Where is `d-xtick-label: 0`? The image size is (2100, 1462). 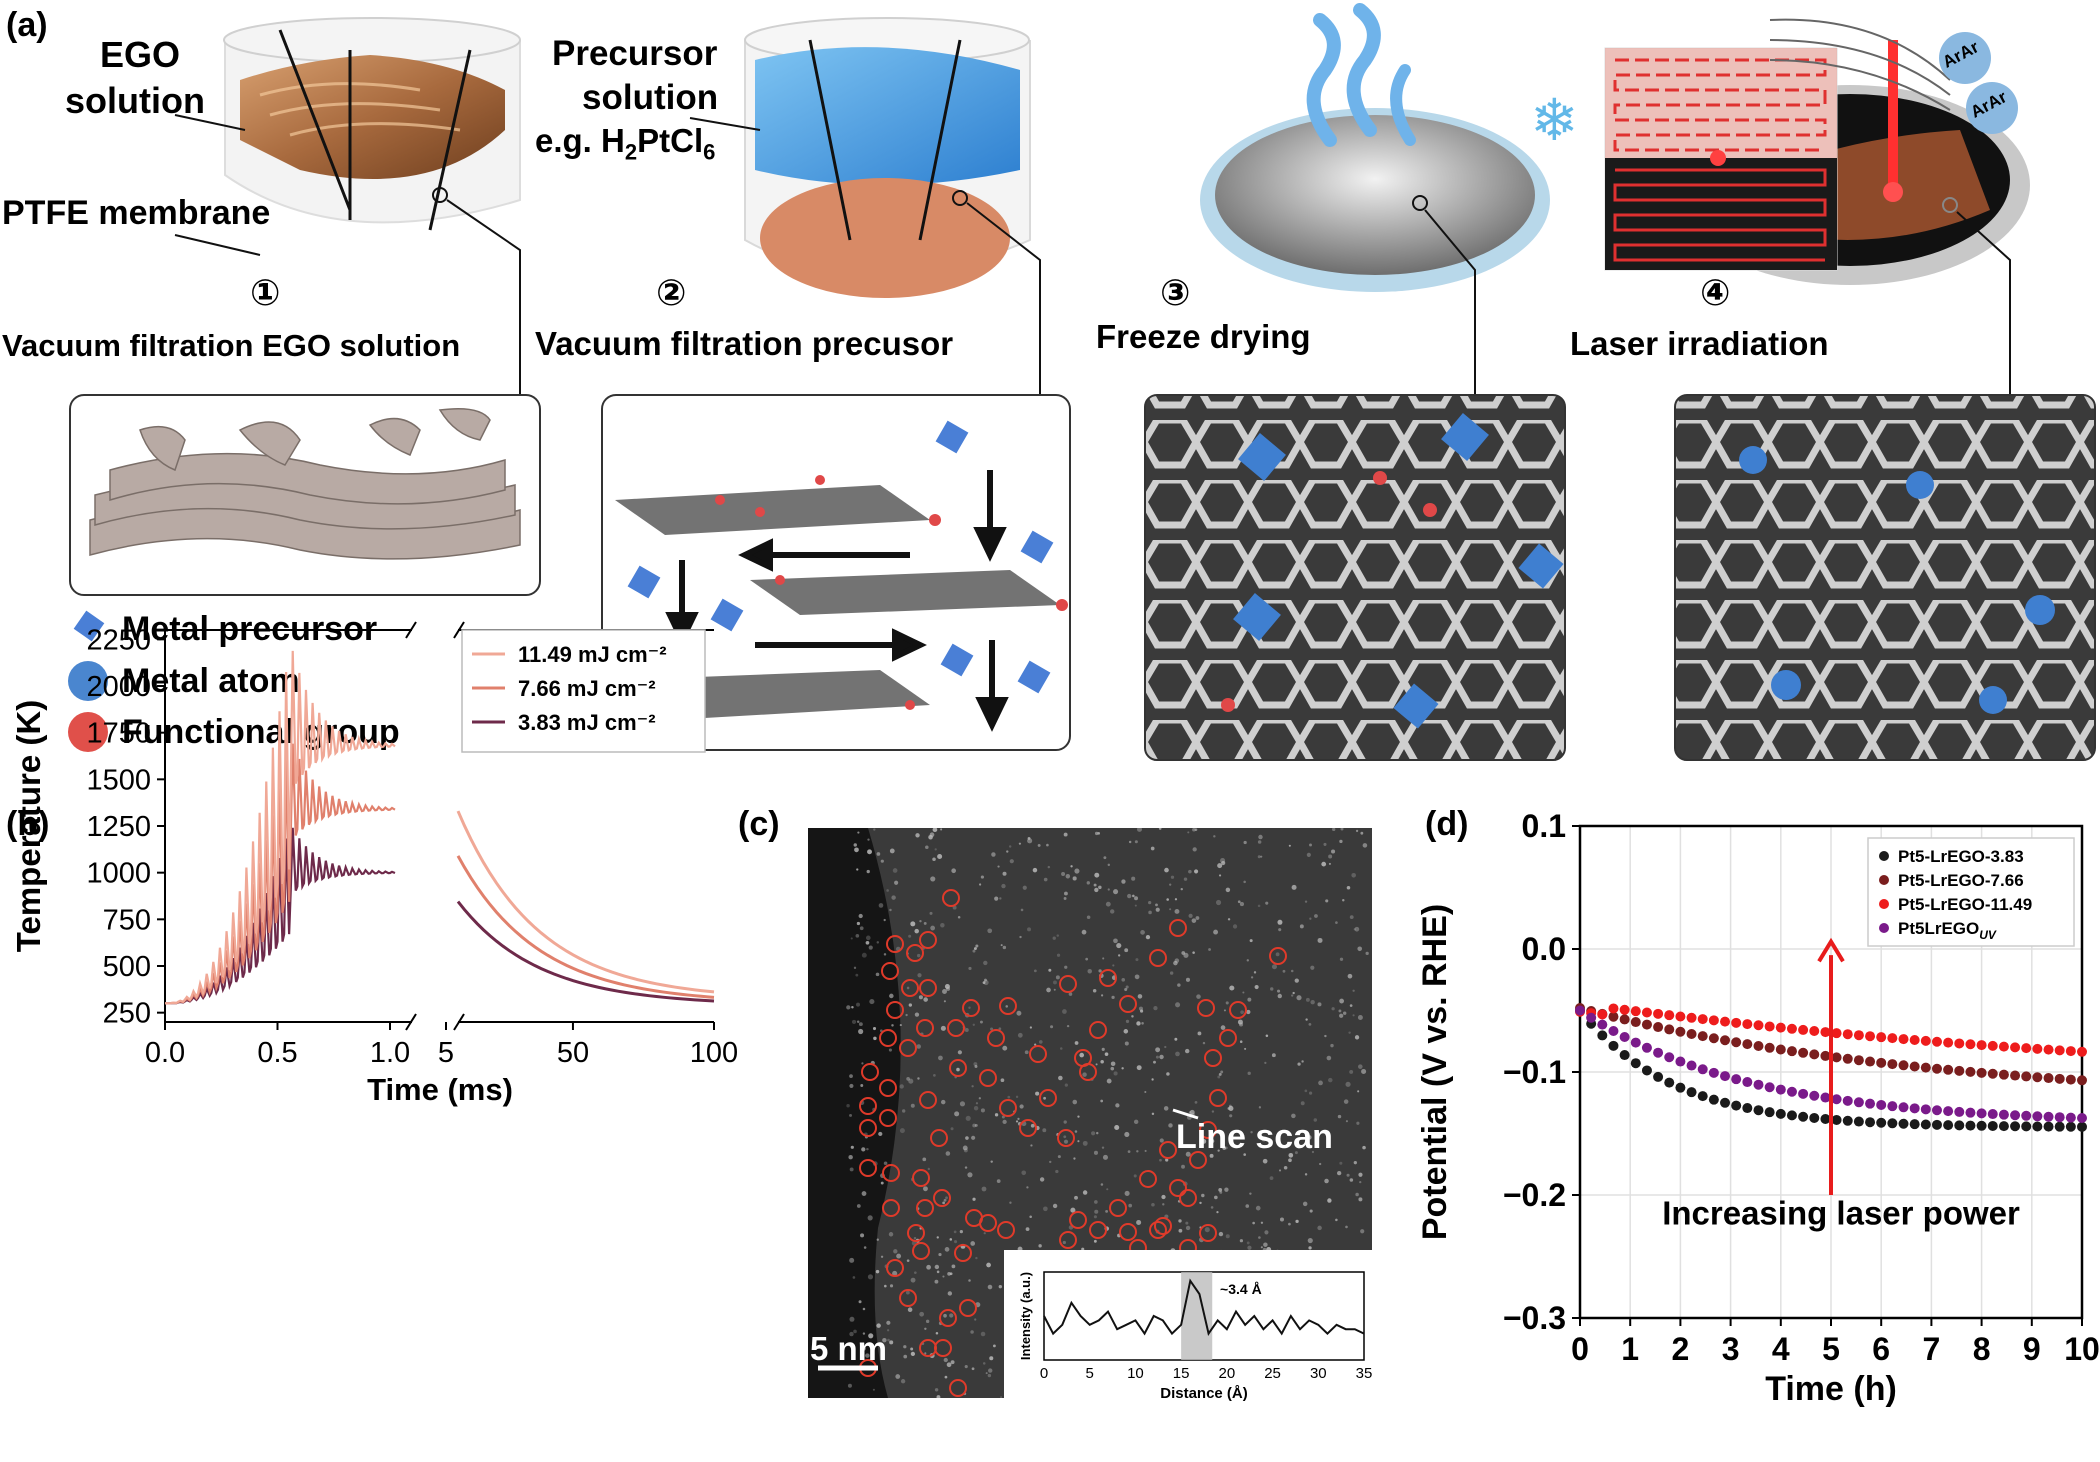
d-xtick-label: 0 is located at coordinates (1580, 1349).